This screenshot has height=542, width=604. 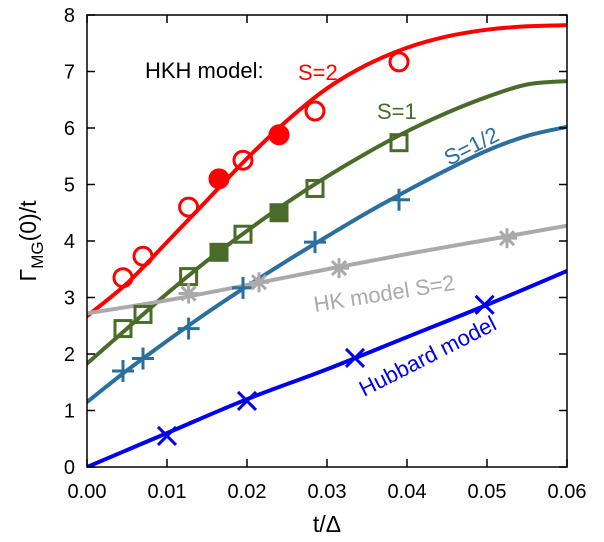 I want to click on y-axis-title-tail: (0)/t, so click(x=28, y=221).